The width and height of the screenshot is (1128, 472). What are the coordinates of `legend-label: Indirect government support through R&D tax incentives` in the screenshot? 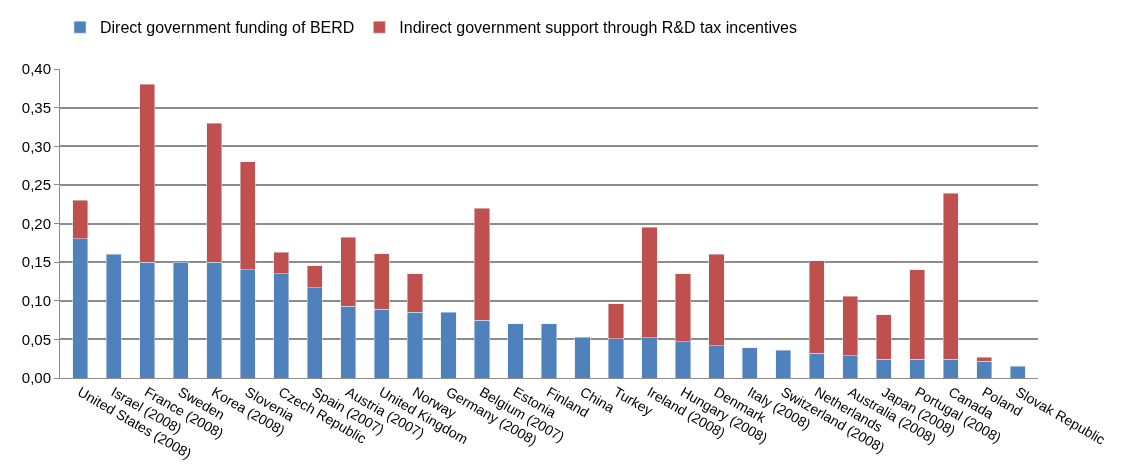 It's located at (598, 28).